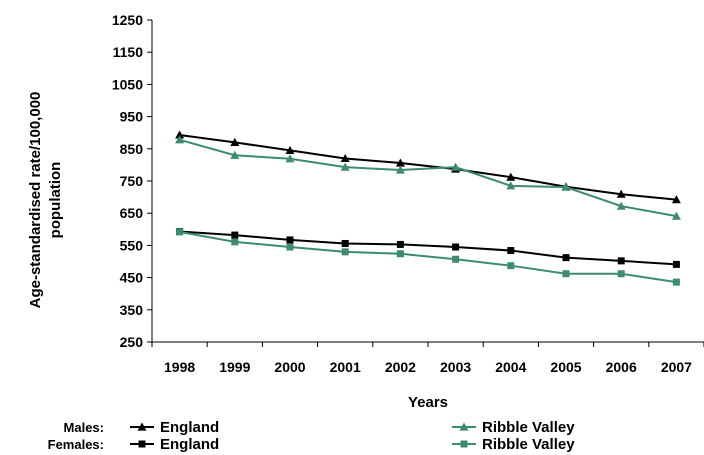  What do you see at coordinates (676, 367) in the screenshot?
I see `x-tick-label: 2007` at bounding box center [676, 367].